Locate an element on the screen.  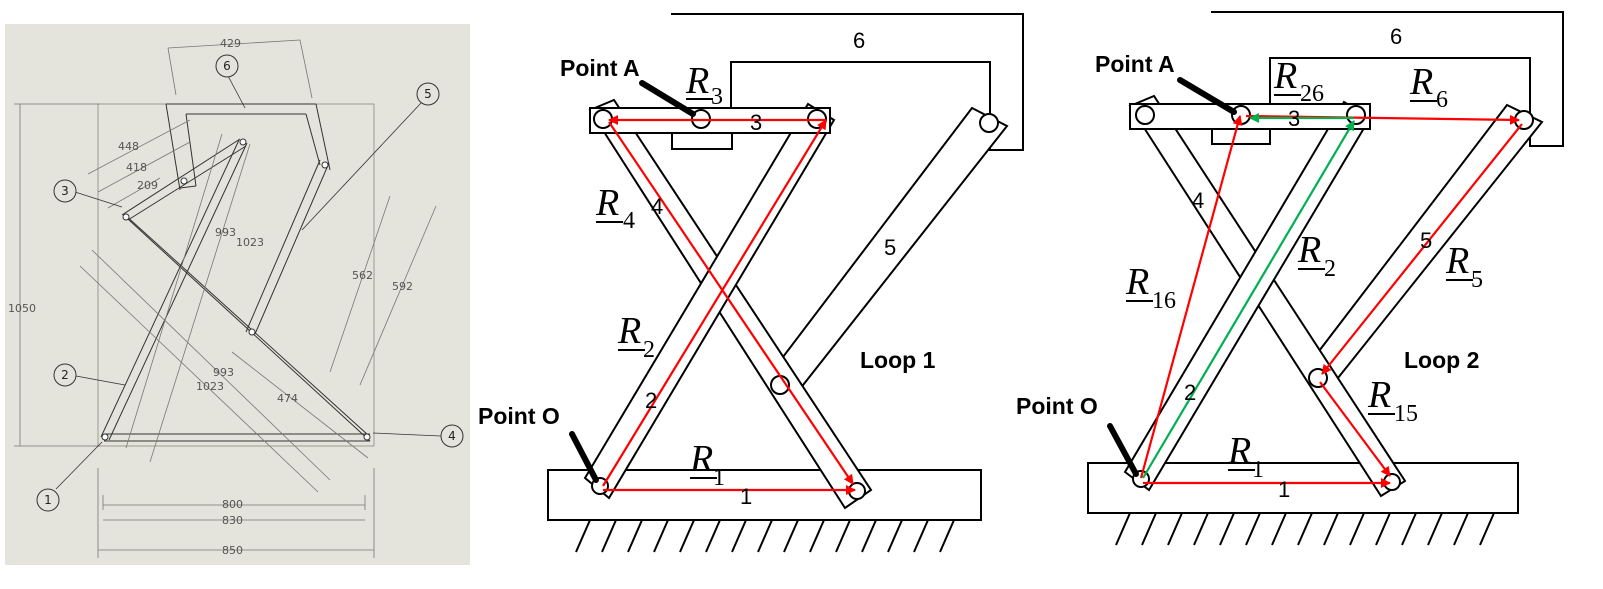
loop2-label-r1: R 1 is located at coordinates (1245, 456).